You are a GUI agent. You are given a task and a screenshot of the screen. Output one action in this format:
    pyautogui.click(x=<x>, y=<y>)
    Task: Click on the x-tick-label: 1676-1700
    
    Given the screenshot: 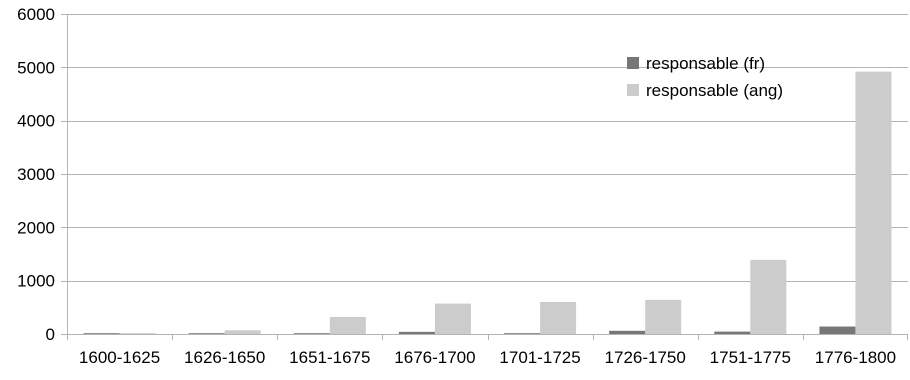 What is the action you would take?
    pyautogui.click(x=434, y=357)
    